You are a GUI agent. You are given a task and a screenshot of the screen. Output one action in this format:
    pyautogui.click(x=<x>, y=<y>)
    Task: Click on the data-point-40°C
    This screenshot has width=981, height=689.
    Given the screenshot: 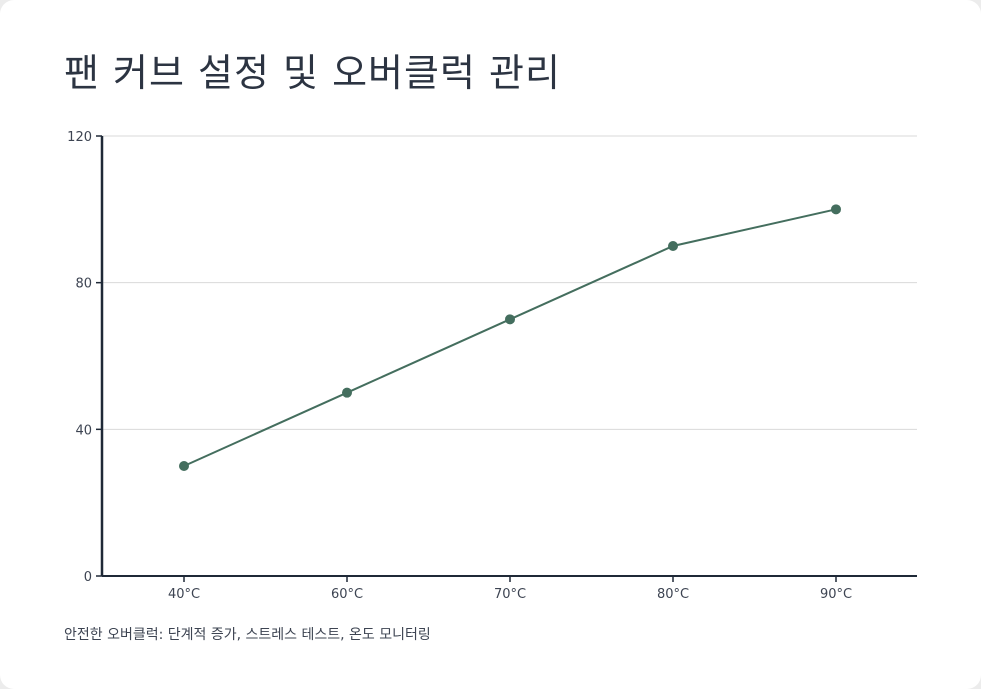 What is the action you would take?
    pyautogui.click(x=184, y=466)
    